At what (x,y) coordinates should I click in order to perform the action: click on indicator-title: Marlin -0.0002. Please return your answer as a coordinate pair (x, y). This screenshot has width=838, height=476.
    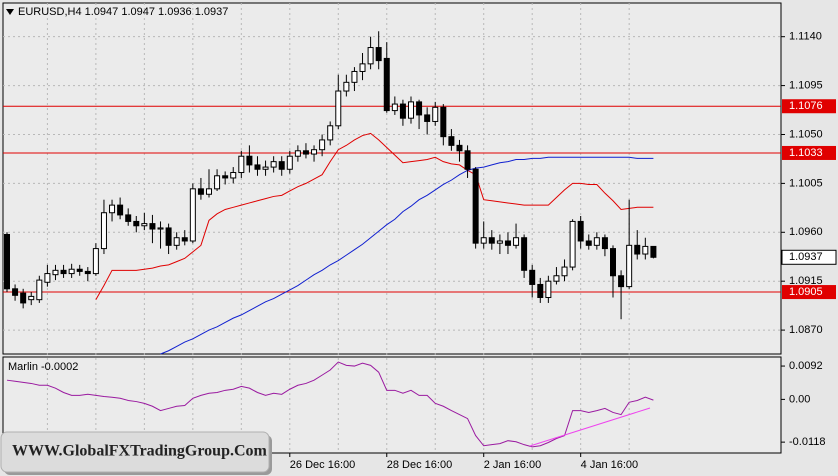
    Looking at the image, I should click on (43, 367).